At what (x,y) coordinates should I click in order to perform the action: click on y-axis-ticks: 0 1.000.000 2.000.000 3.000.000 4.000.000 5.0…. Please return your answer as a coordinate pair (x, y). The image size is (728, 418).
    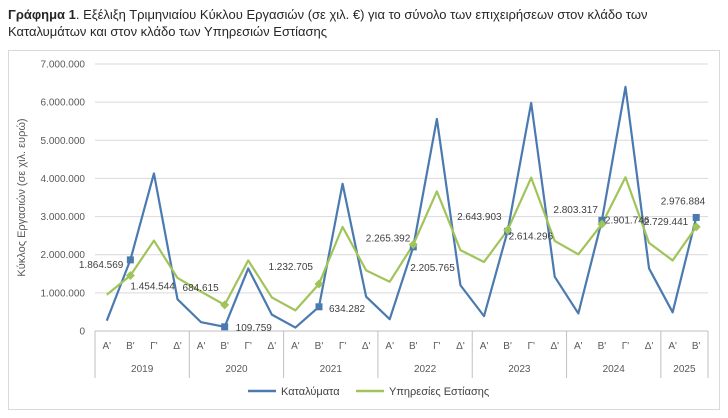
    Looking at the image, I should click on (63, 199).